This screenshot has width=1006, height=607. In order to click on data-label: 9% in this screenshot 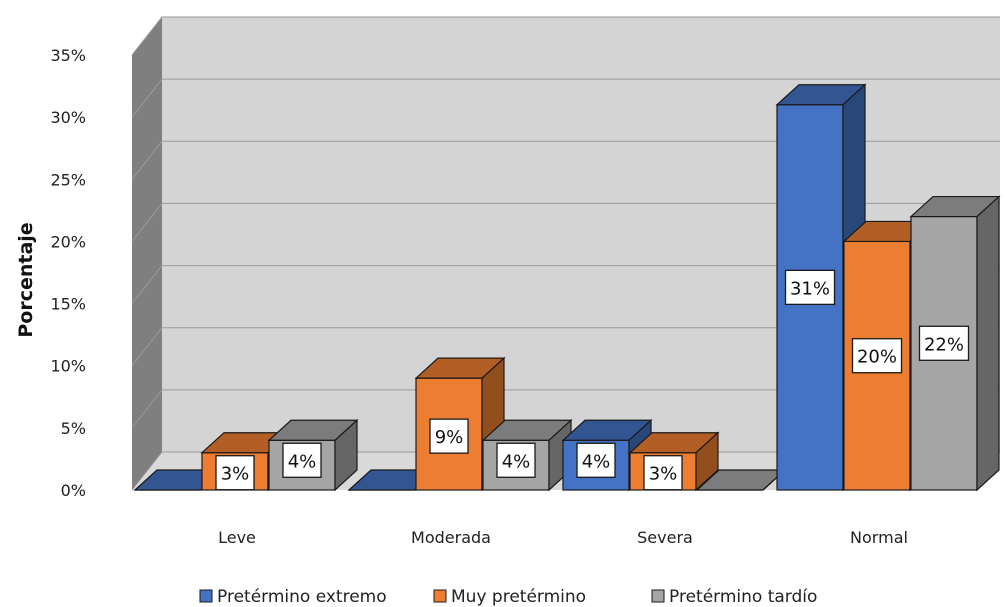, I will do `click(449, 437)`.